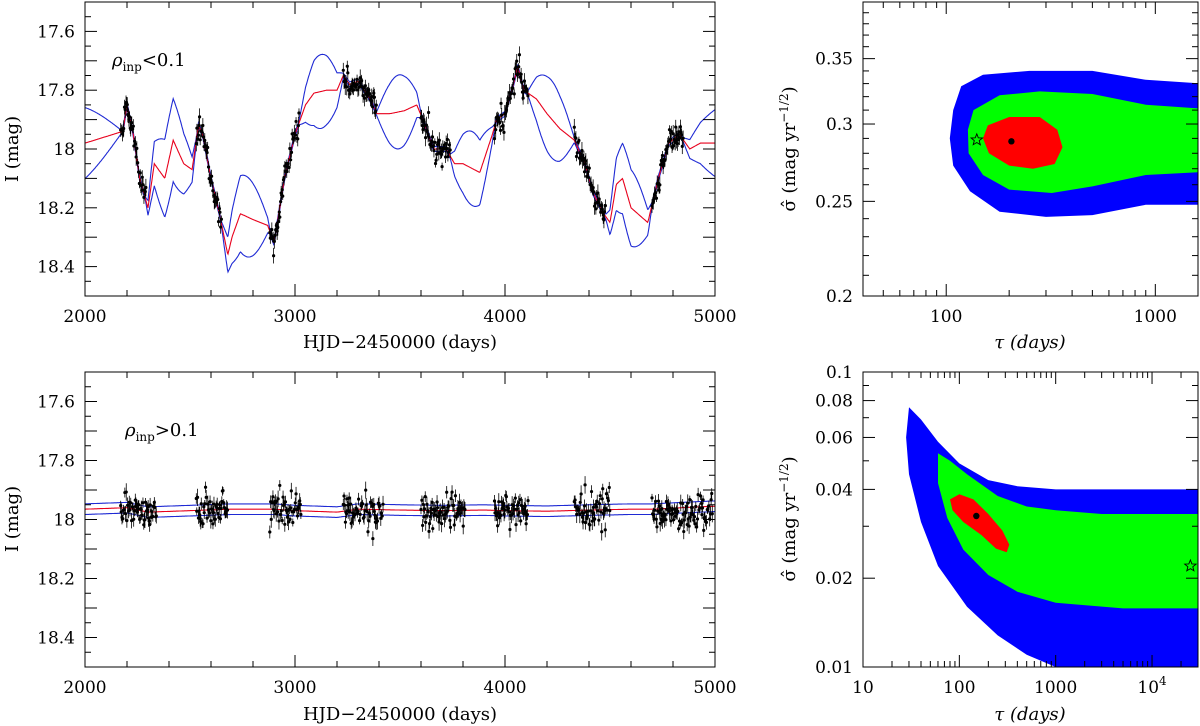  Describe the element at coordinates (400, 147) in the screenshot. I see `model-envelope-upper` at that location.